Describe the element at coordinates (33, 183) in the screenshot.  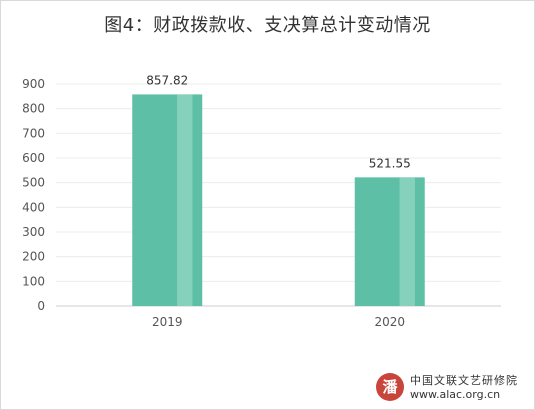
I see `y-tick-label: 500` at that location.